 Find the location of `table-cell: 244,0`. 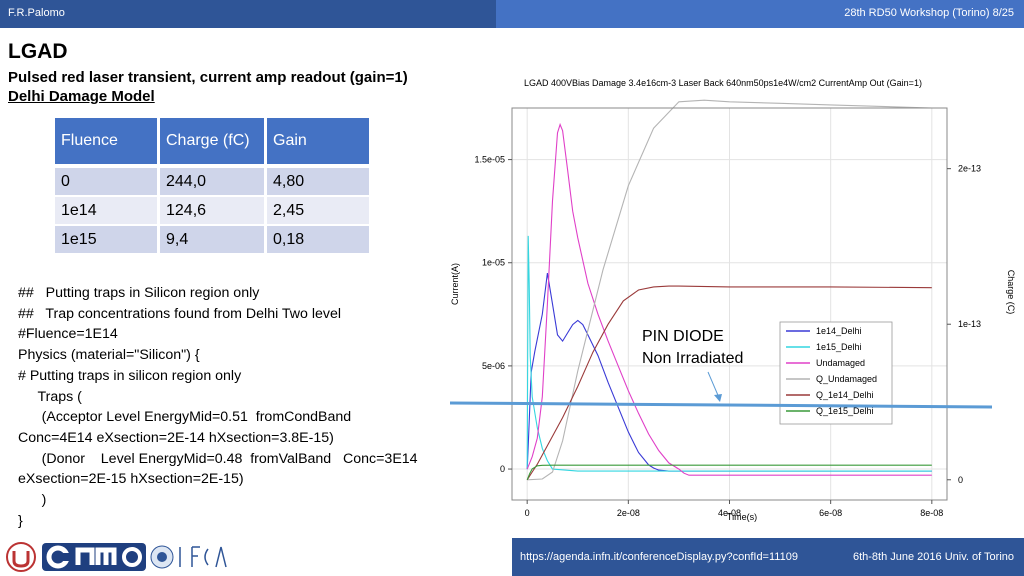

table-cell: 244,0 is located at coordinates (212, 181).